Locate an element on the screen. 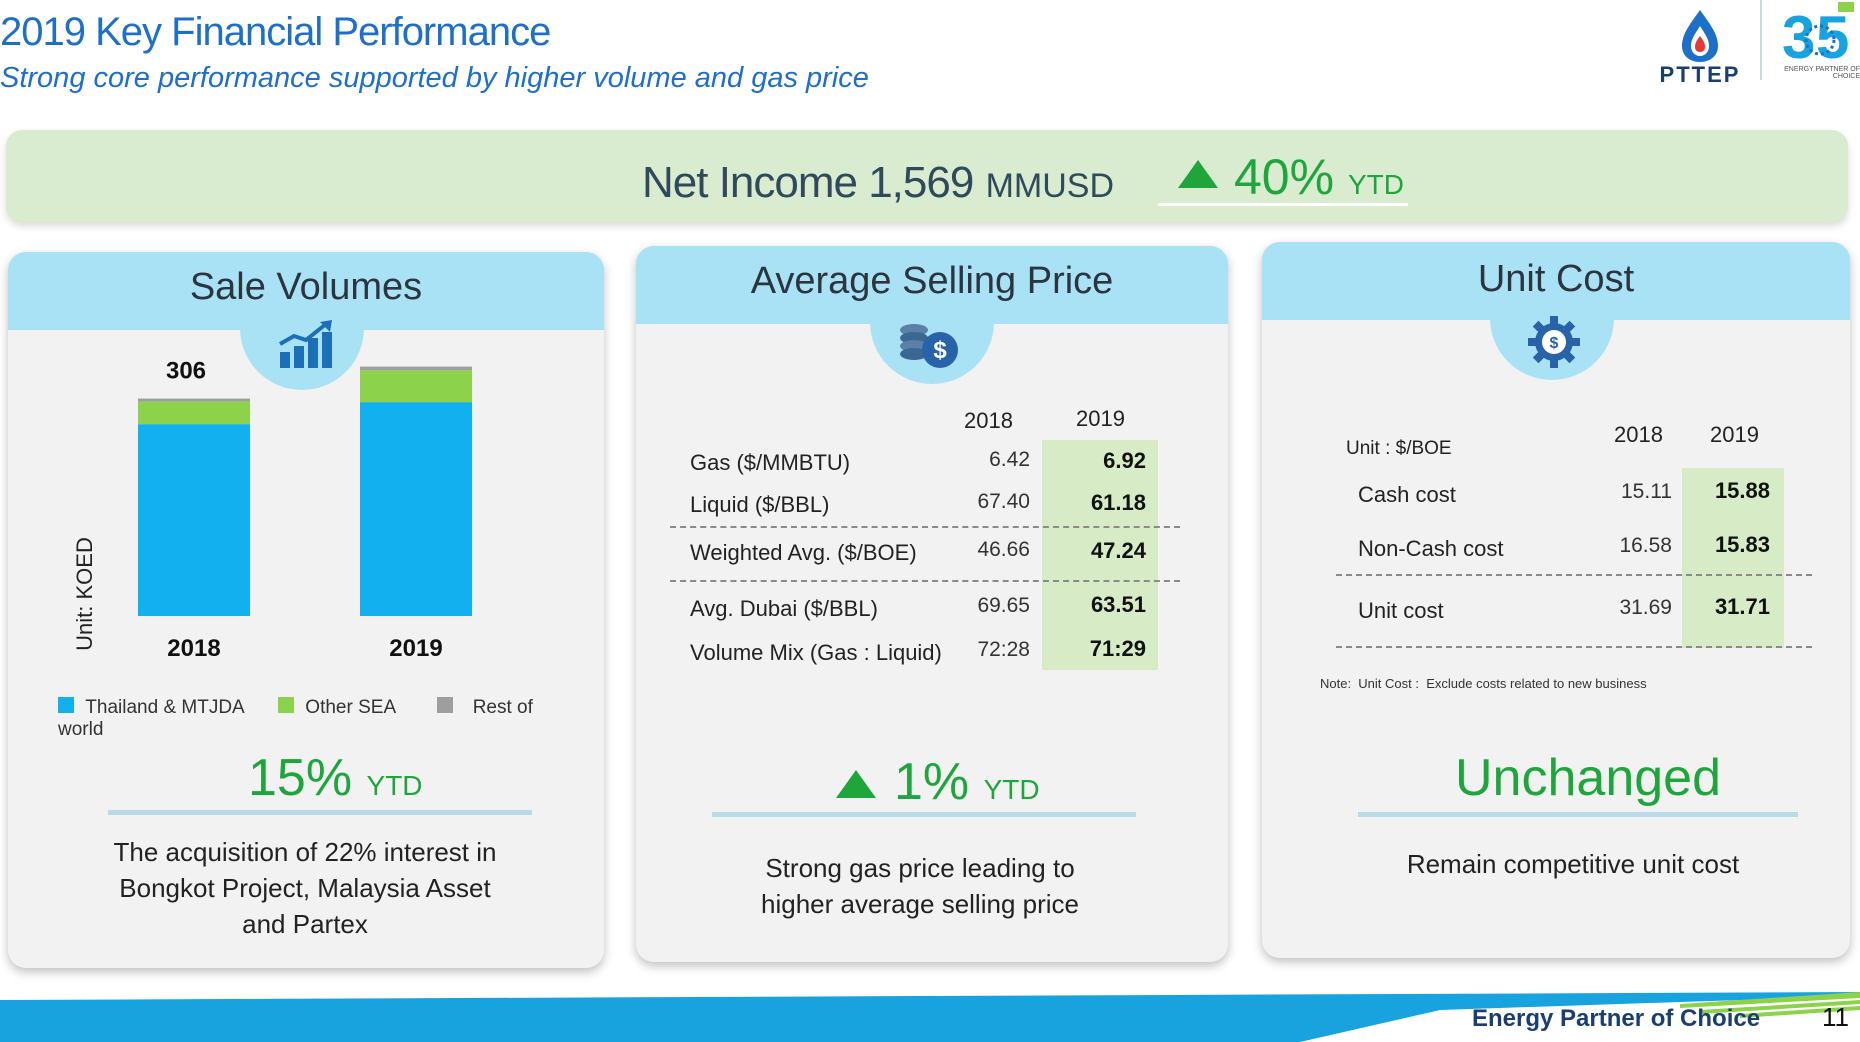 The image size is (1860, 1042). cost-2019-highlight is located at coordinates (1733, 558).